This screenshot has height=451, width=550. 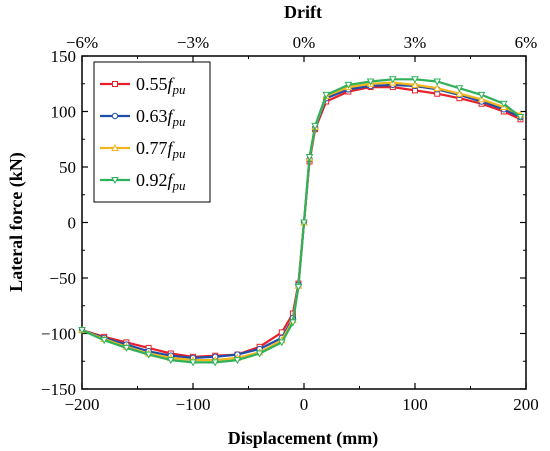 I want to click on x-tick-label: 200, so click(x=526, y=404).